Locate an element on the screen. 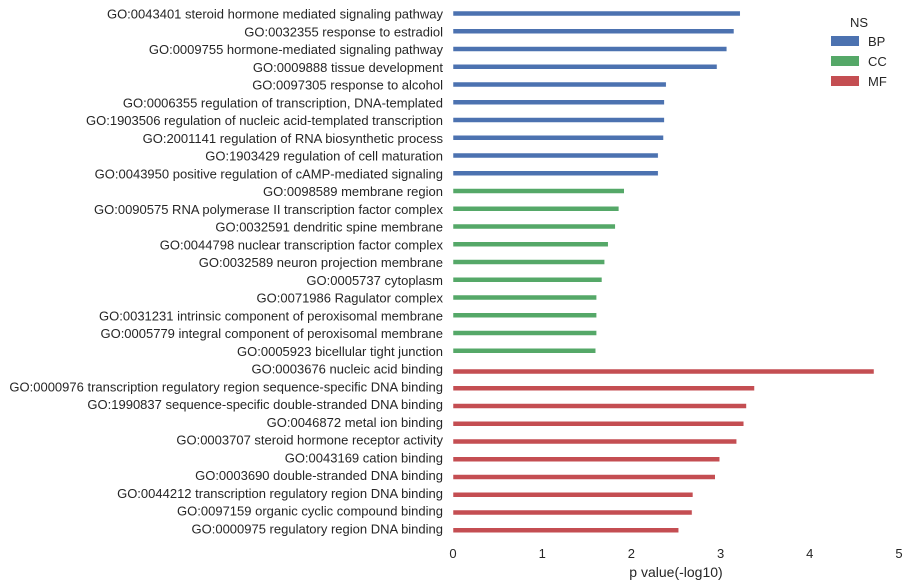 Image resolution: width=909 pixels, height=587 pixels. y-tick-label: GO:0098589 membrane region is located at coordinates (353, 191).